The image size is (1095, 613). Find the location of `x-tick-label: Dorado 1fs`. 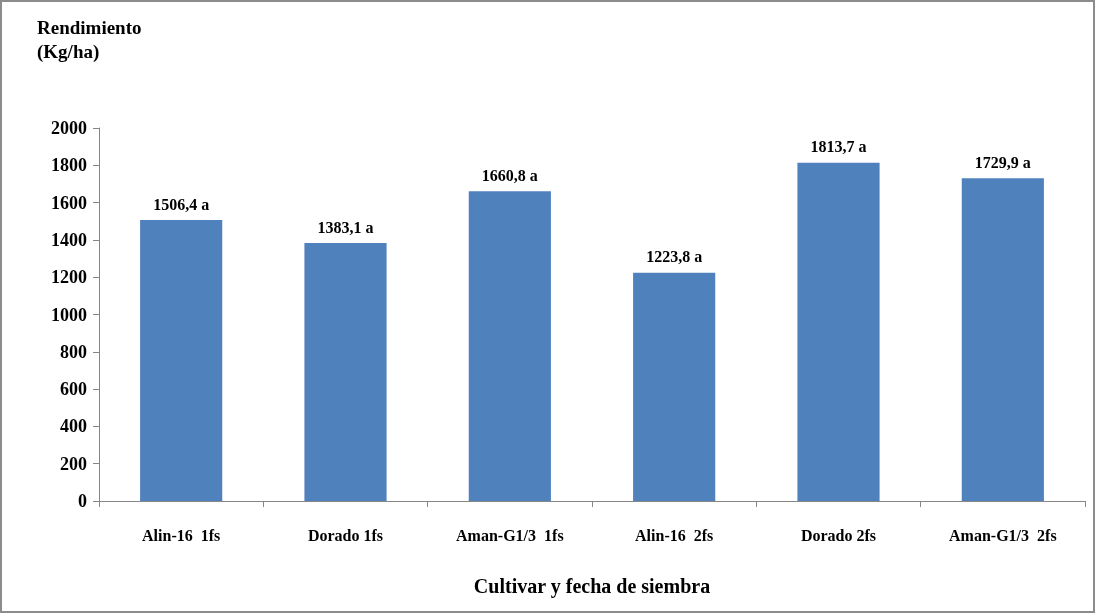

x-tick-label: Dorado 1fs is located at coordinates (345, 535).